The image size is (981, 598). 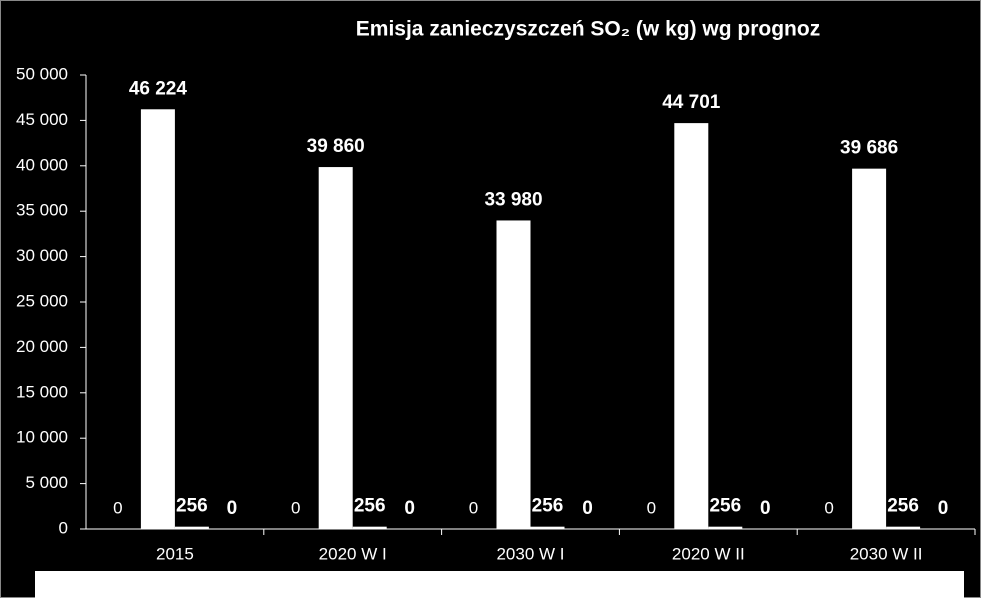 What do you see at coordinates (499, 584) in the screenshot?
I see `legend-box` at bounding box center [499, 584].